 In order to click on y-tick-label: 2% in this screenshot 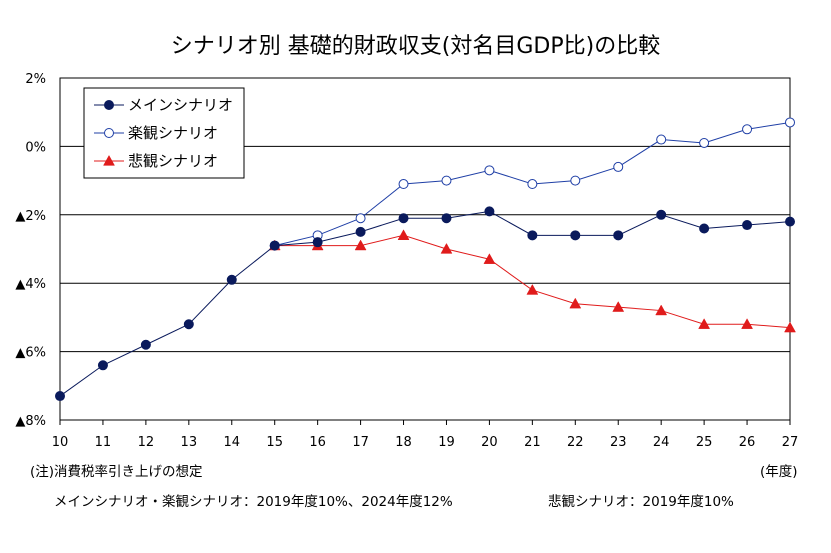, I will do `click(35, 79)`.